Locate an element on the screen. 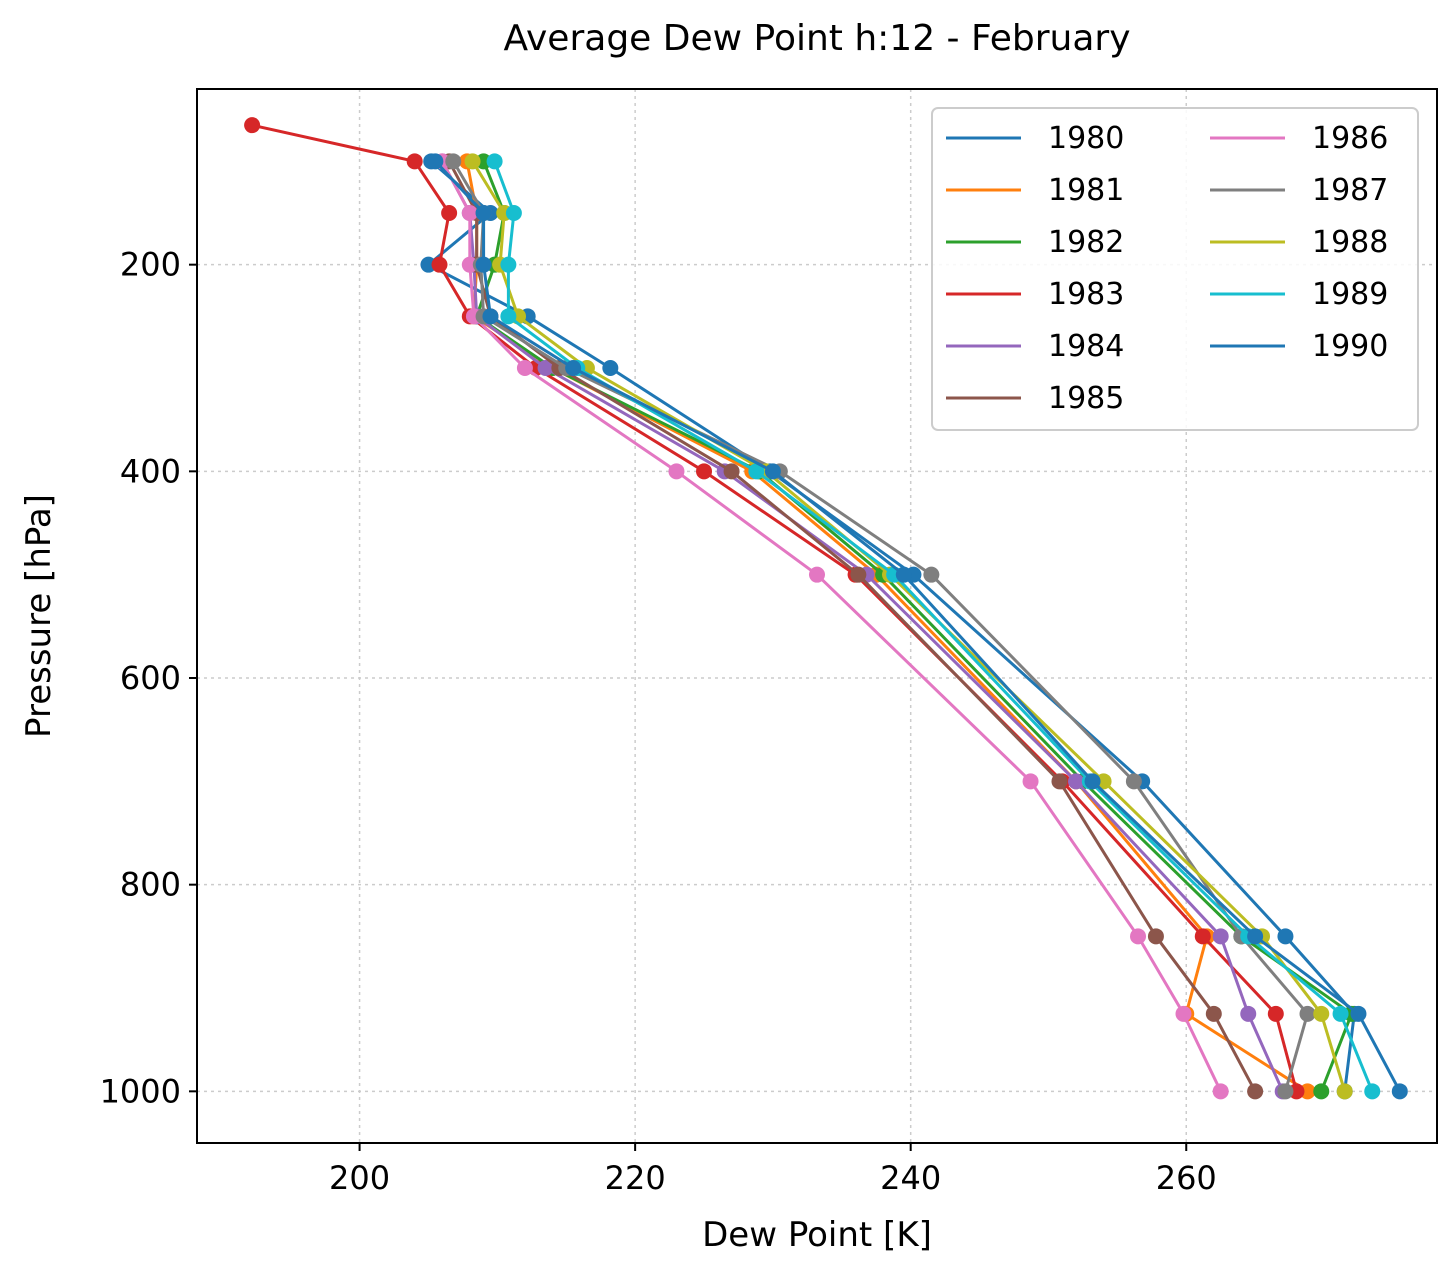 This screenshot has width=1456, height=1276. legend-item-1986: 1986 is located at coordinates (1299, 138).